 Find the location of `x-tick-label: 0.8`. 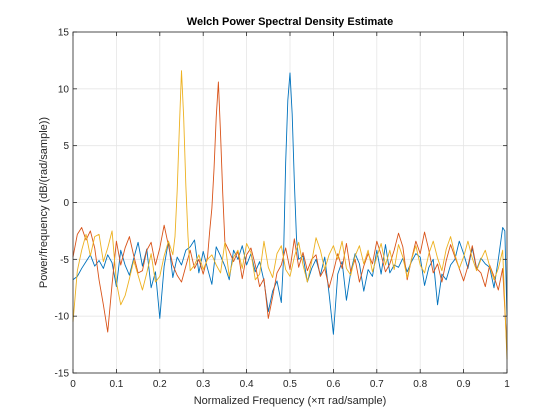

x-tick-label: 0.8 is located at coordinates (420, 384).